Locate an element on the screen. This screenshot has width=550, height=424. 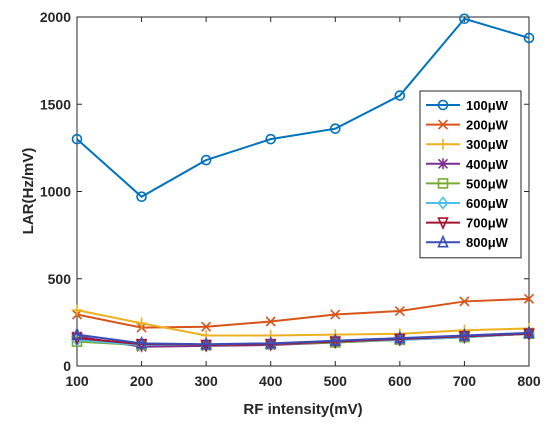
legend-item: 300μW is located at coordinates (467, 144).